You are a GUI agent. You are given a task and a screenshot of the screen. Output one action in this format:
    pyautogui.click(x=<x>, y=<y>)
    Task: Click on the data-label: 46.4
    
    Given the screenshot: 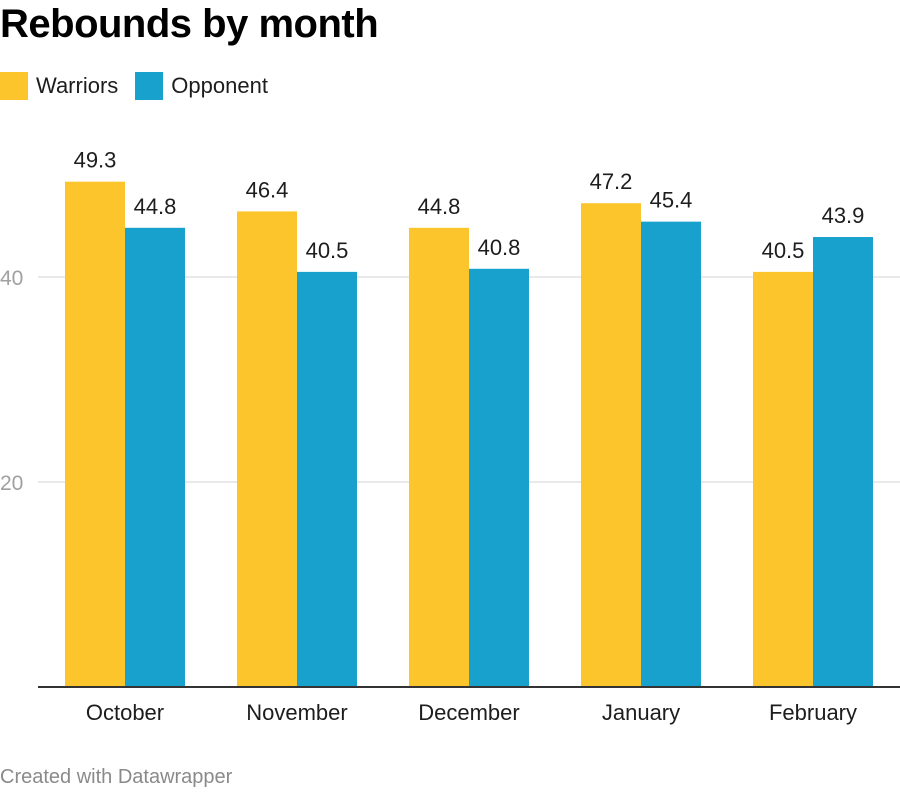 What is the action you would take?
    pyautogui.click(x=267, y=189)
    